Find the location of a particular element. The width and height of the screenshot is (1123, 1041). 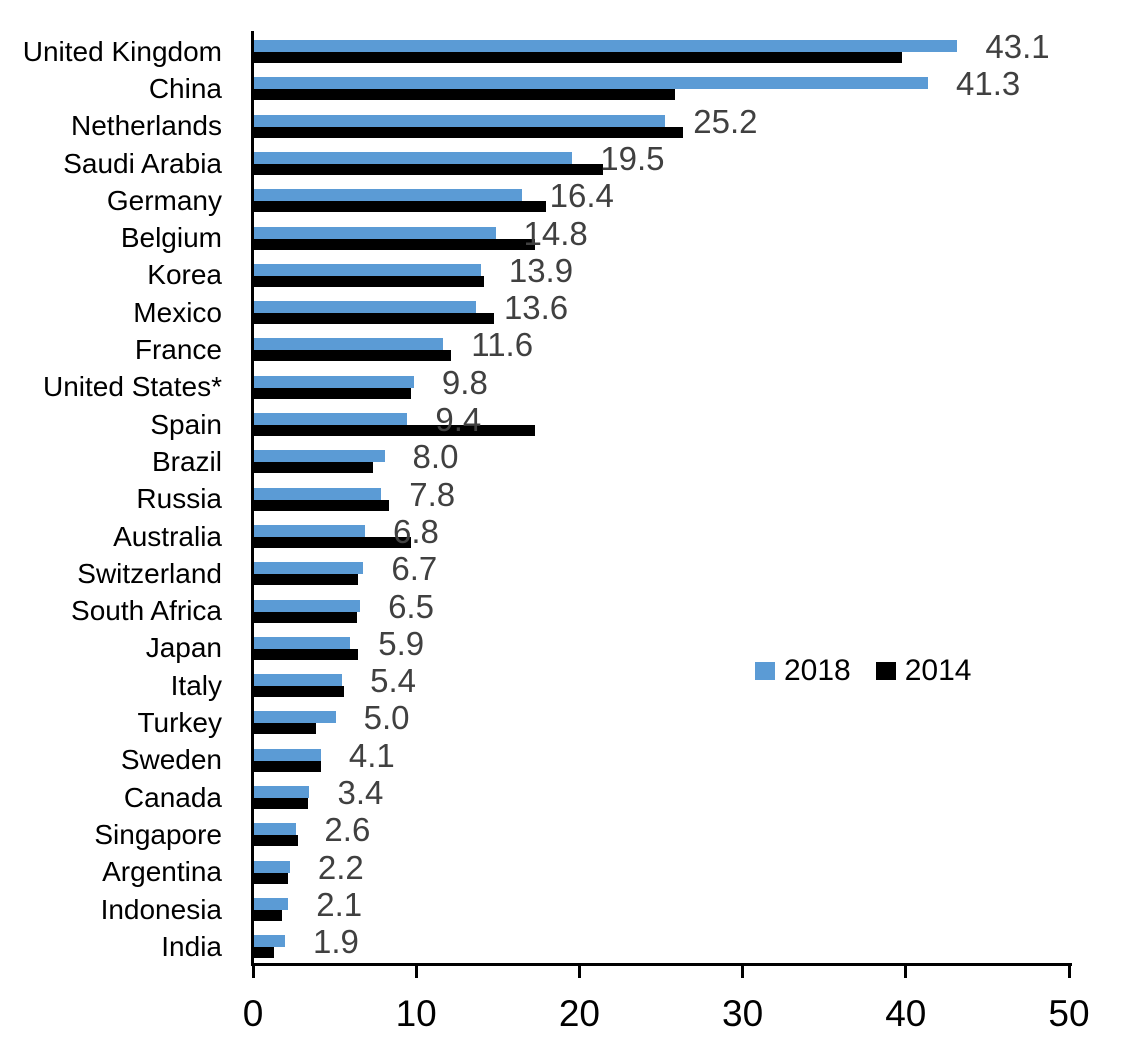

category-label: Australia is located at coordinates (167, 536).